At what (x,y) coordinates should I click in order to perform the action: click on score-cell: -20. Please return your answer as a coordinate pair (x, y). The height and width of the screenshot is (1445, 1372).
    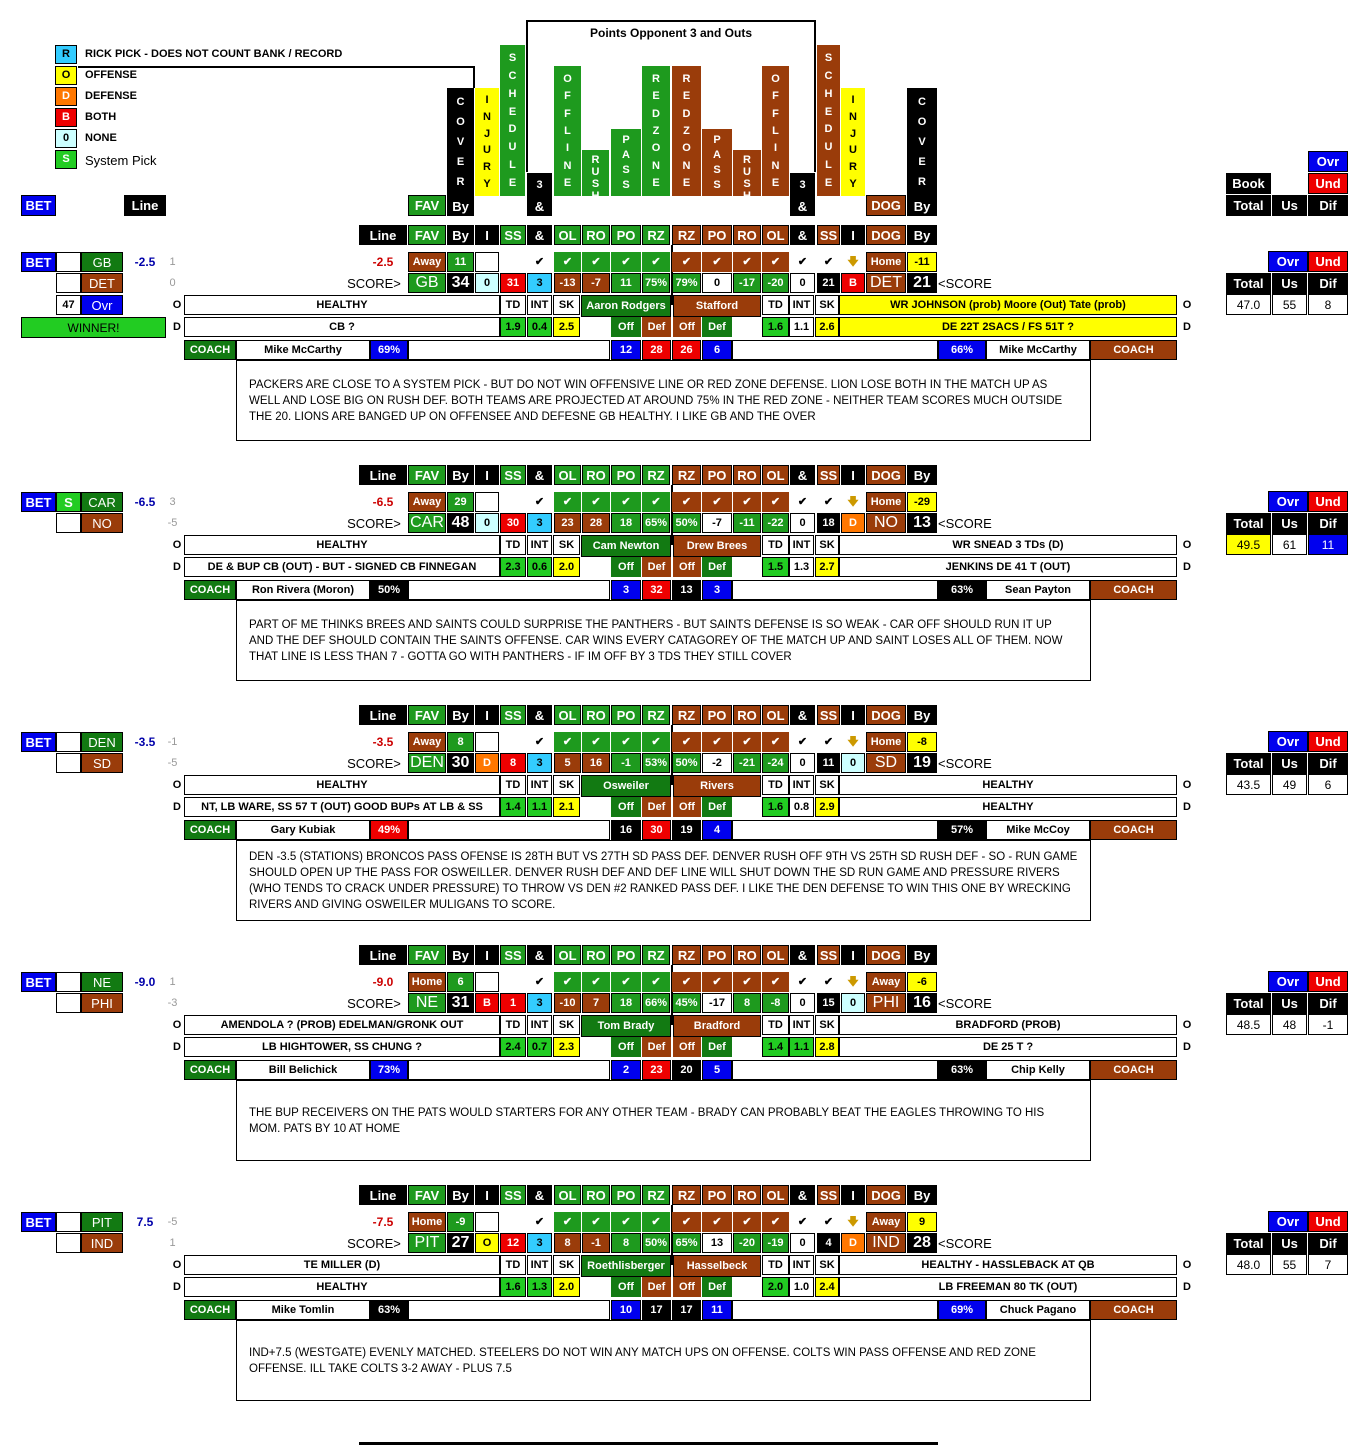
    Looking at the image, I should click on (775, 283).